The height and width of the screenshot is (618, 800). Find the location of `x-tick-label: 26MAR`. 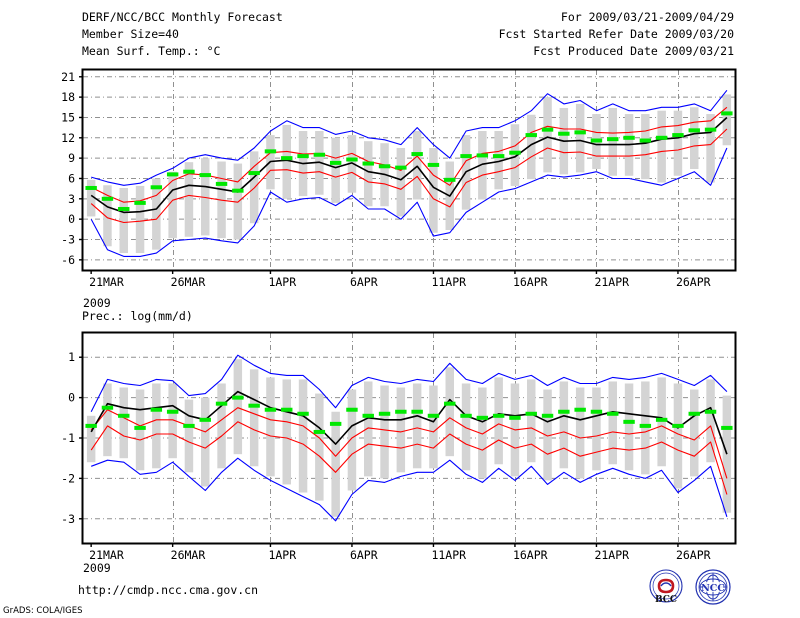

x-tick-label: 26MAR is located at coordinates (188, 554).